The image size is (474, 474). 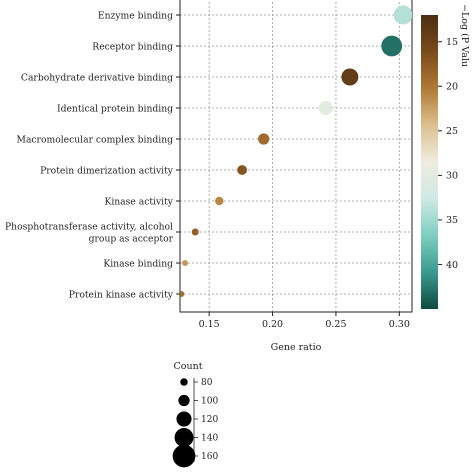 I want to click on size-legend-label: 160, so click(x=209, y=457).